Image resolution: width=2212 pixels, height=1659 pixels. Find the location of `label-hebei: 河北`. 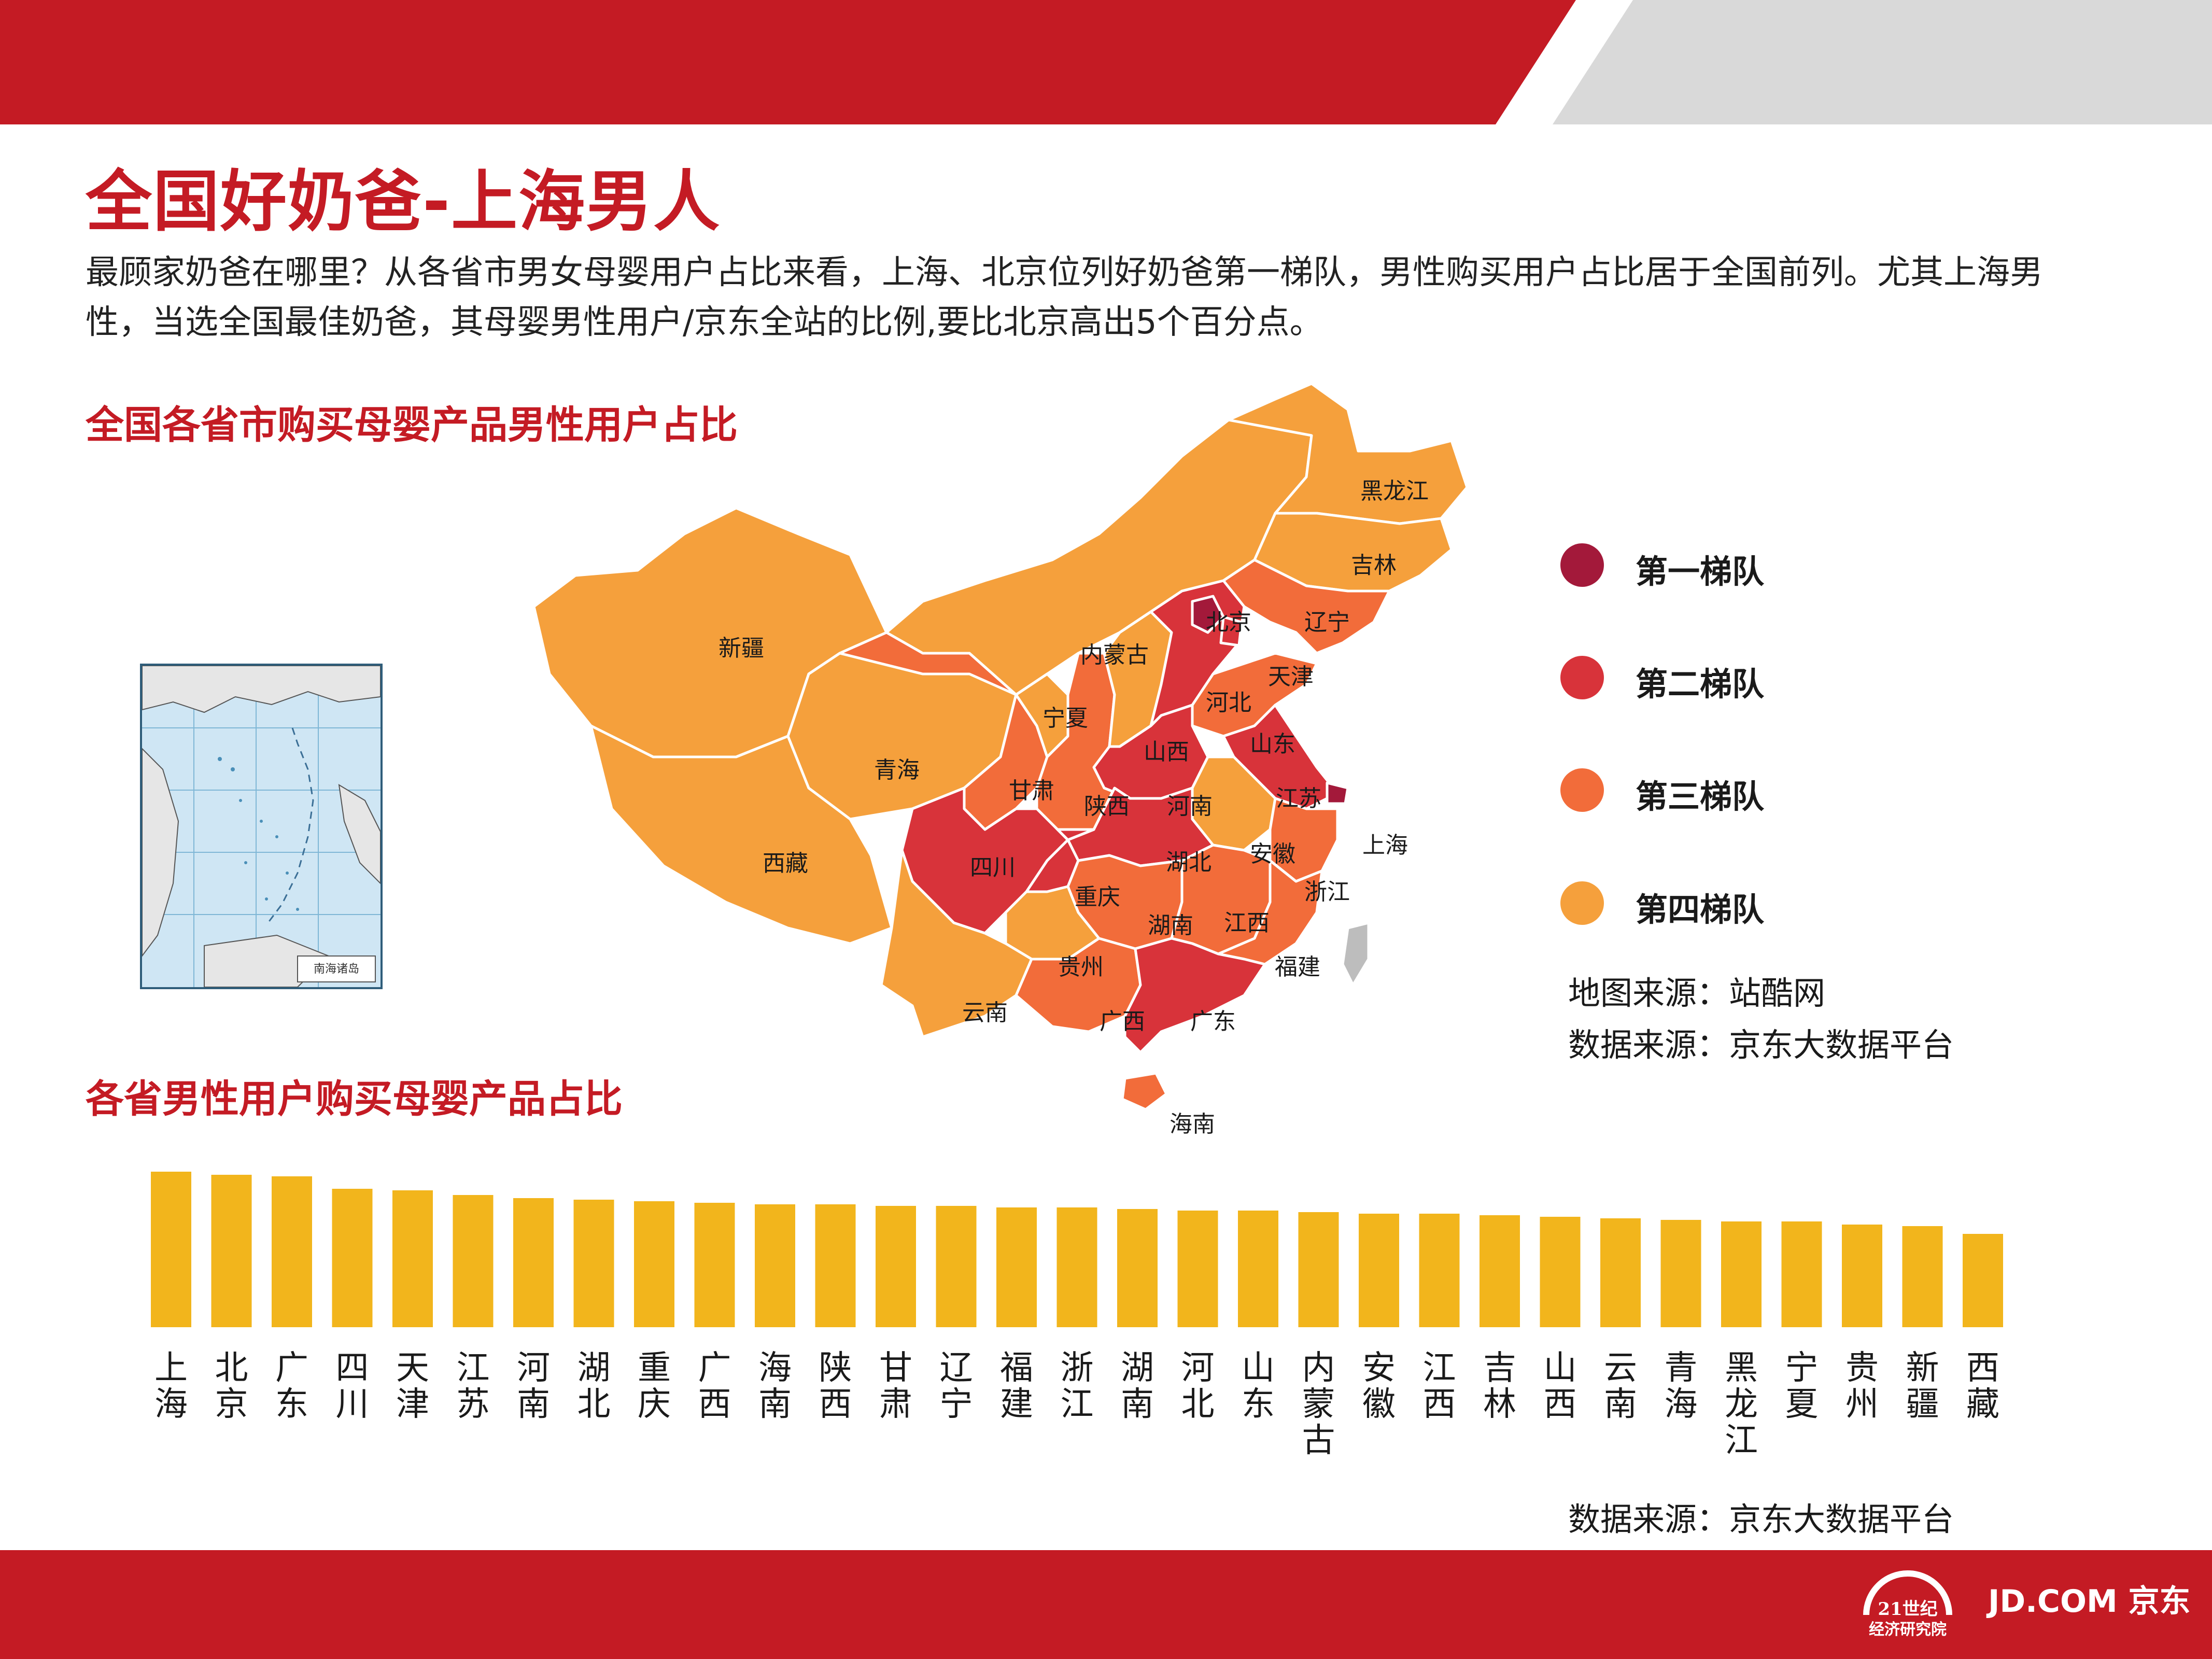

label-hebei: 河北 is located at coordinates (1228, 703).